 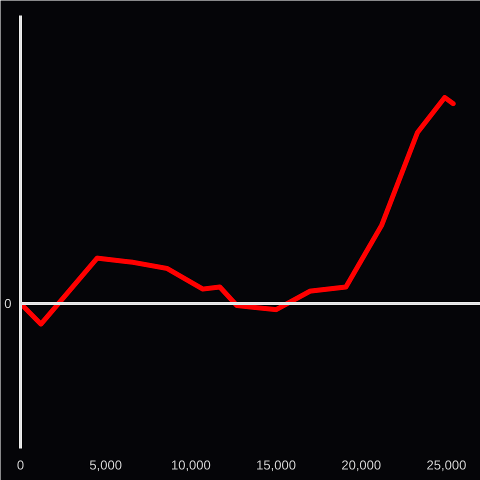 I want to click on x-tick-label: 10,000, so click(x=190, y=465).